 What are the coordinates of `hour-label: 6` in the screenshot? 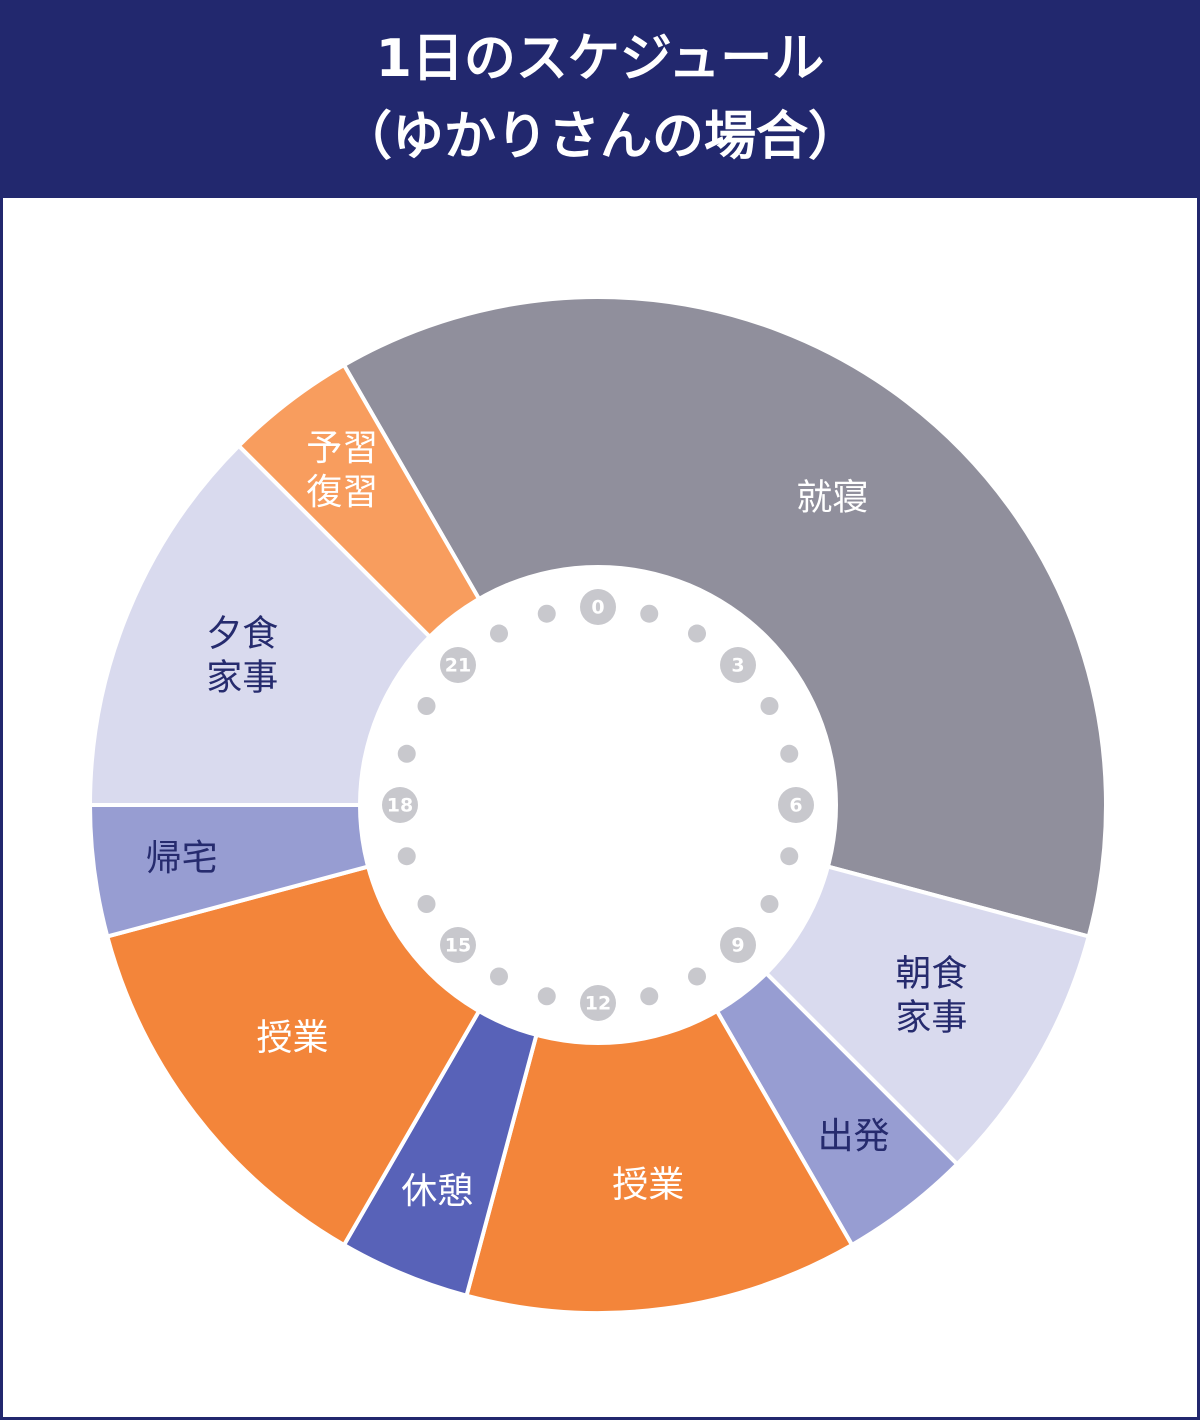 It's located at (795, 806).